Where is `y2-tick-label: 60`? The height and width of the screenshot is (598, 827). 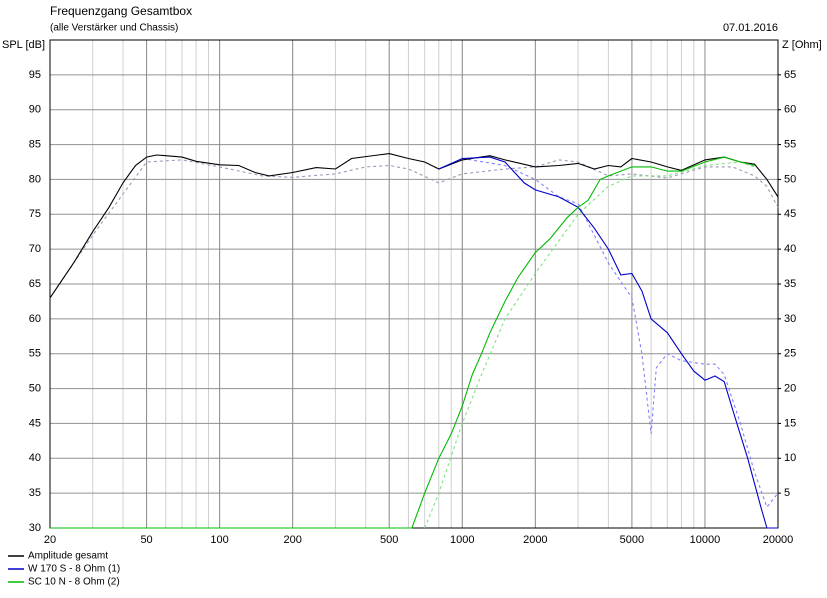
y2-tick-label: 60 is located at coordinates (790, 110).